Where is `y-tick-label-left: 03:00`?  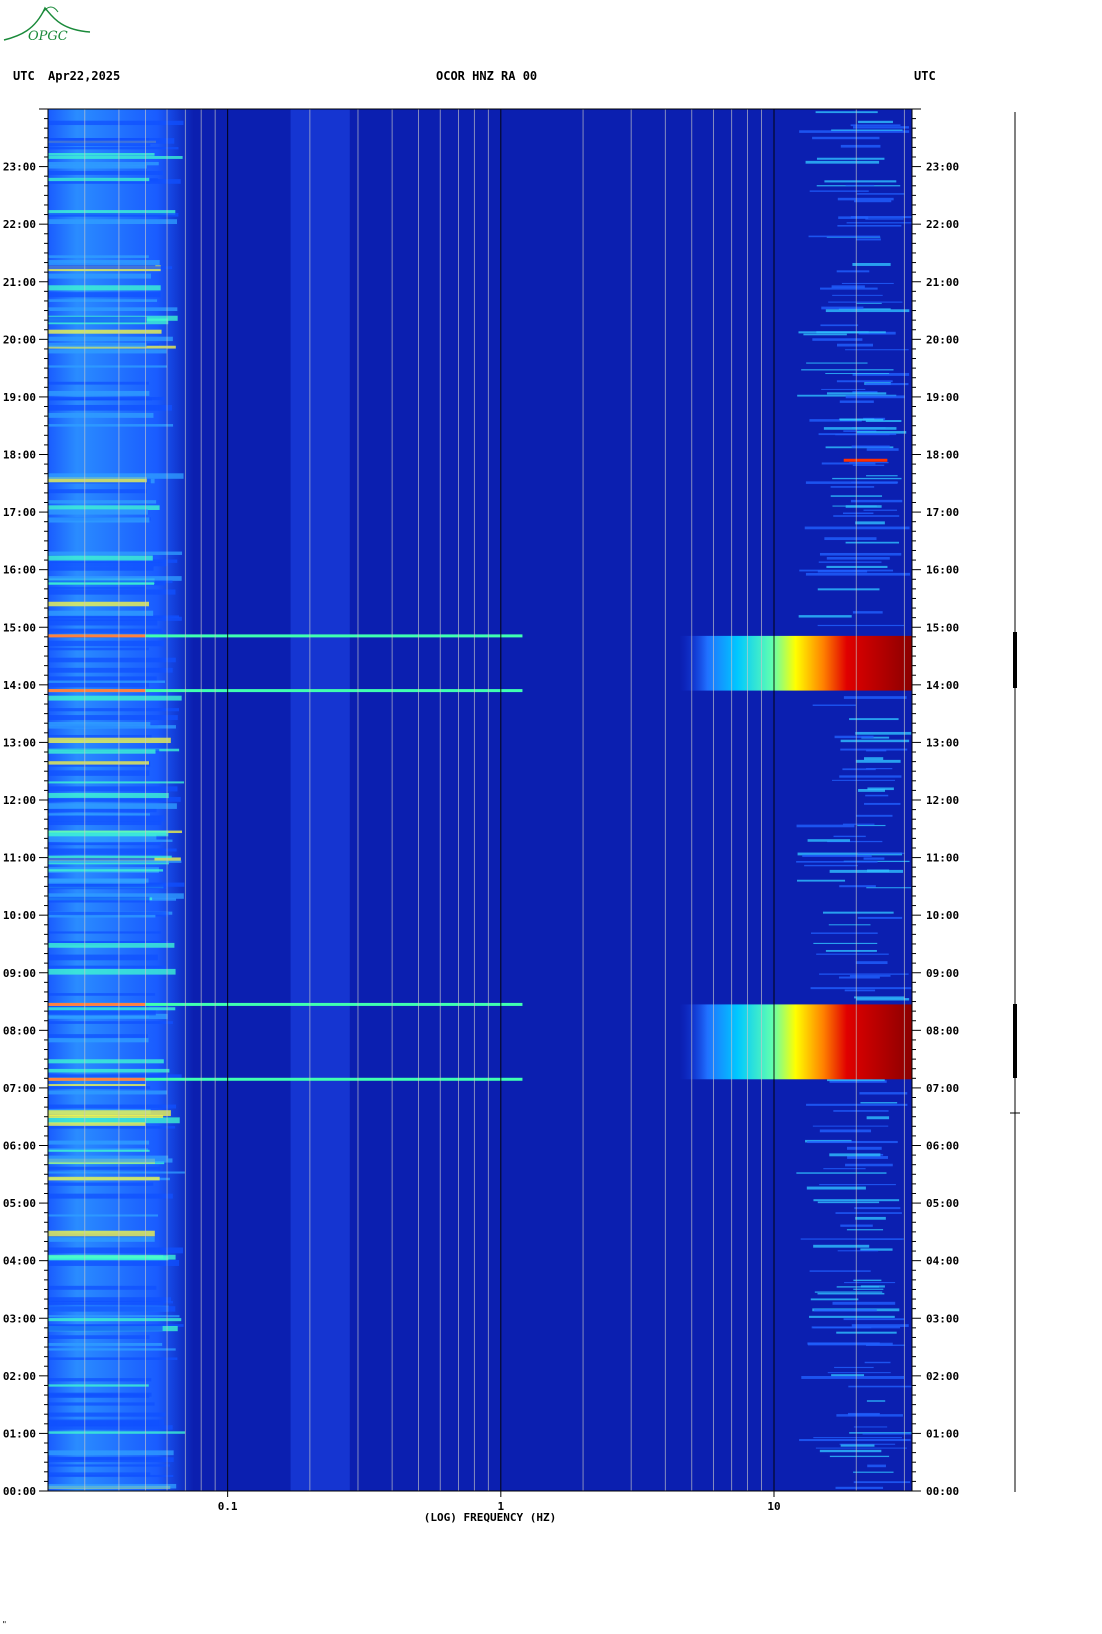
y-tick-label-left: 03:00 is located at coordinates (19, 1318).